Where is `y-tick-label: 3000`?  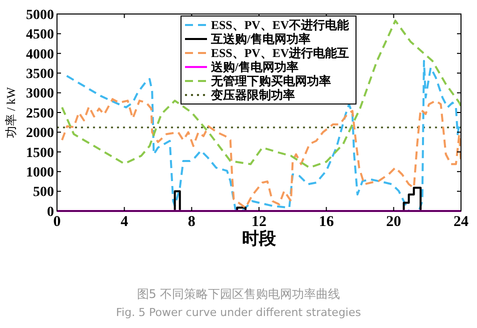 y-tick-label: 3000 is located at coordinates (40, 94).